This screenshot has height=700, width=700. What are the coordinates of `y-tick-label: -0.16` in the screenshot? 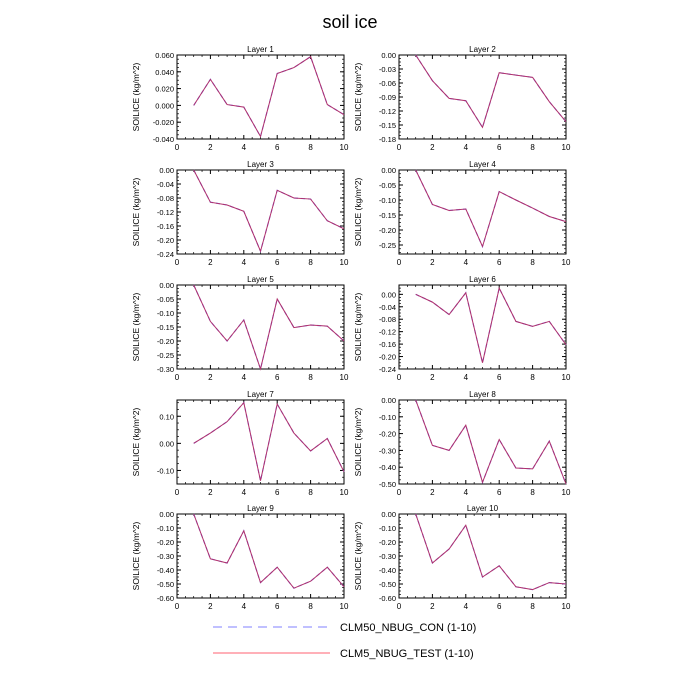 It's located at (165, 226).